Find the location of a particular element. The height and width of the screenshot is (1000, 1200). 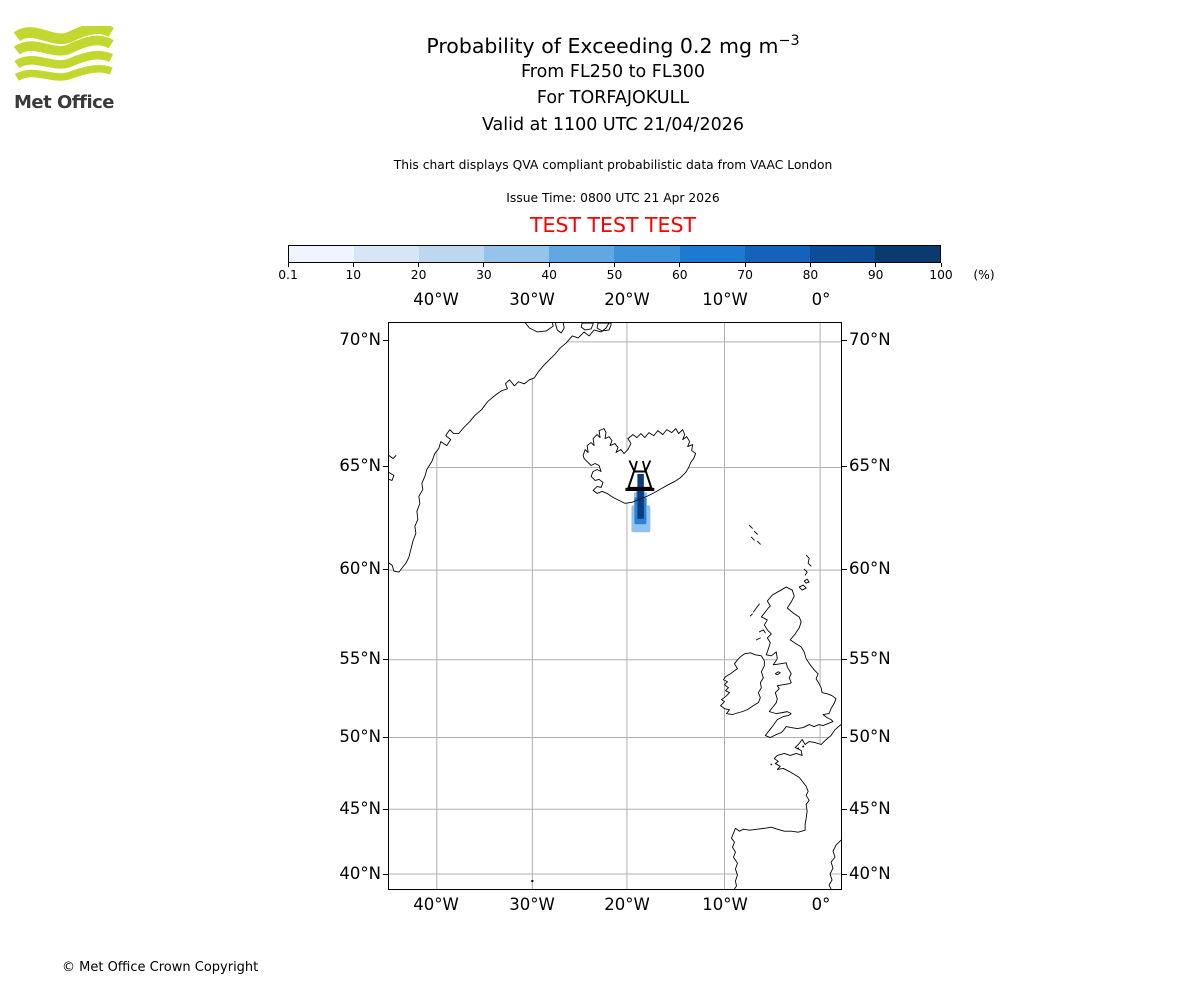

colorbar-label: 0.1 is located at coordinates (288, 275).